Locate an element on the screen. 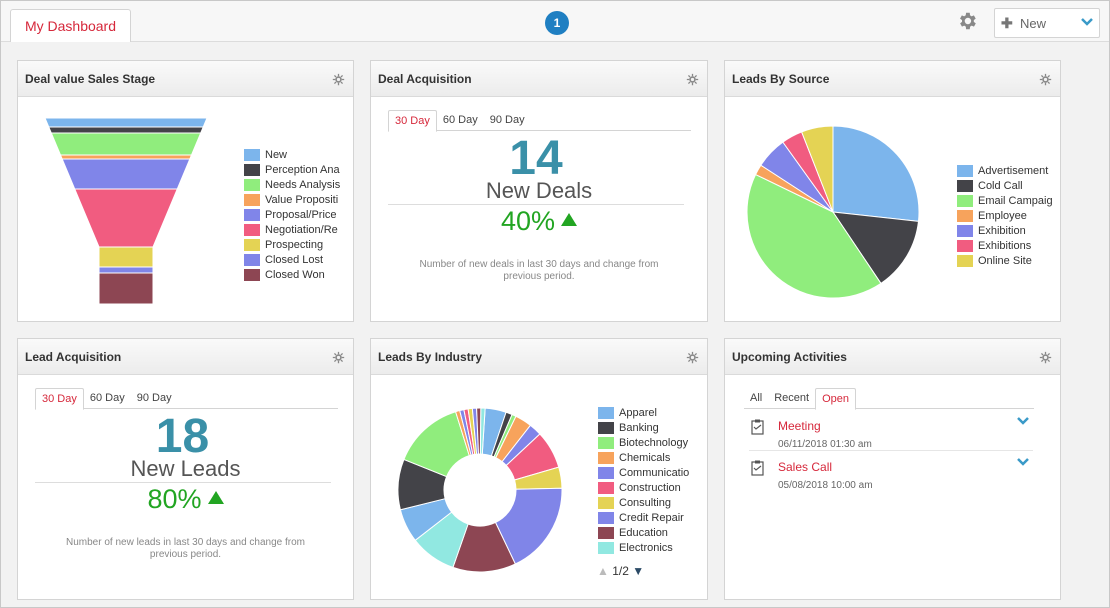  industry-legend-item: Credit Repair is located at coordinates (649, 518).